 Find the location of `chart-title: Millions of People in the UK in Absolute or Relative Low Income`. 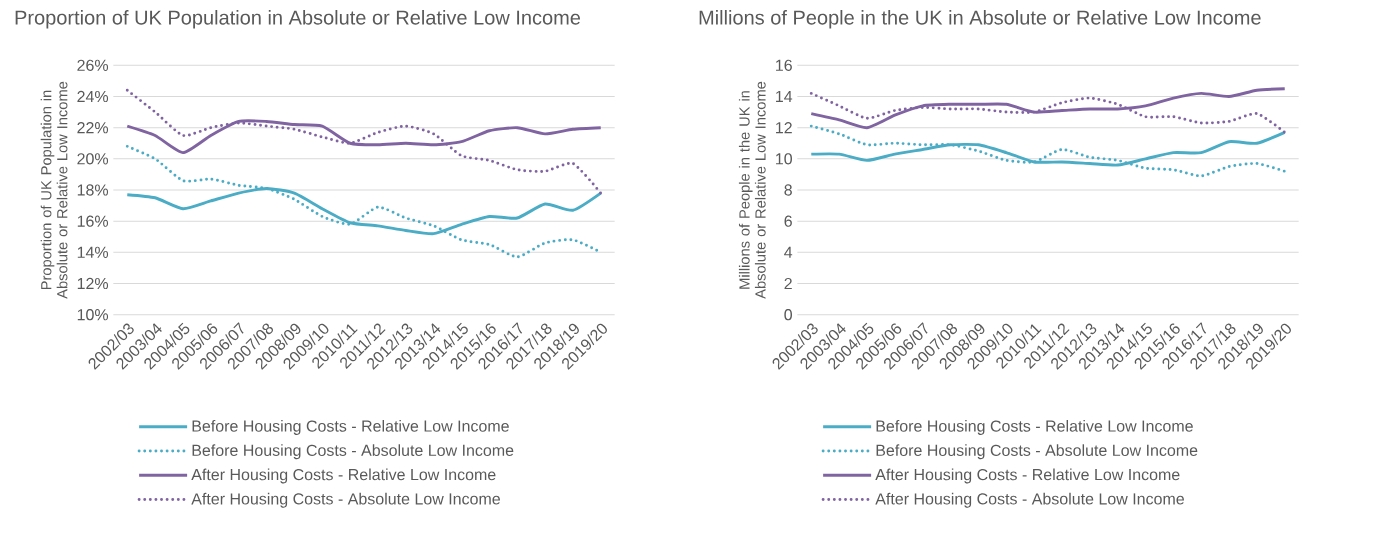

chart-title: Millions of People in the UK in Absolute or Relative Low Income is located at coordinates (980, 19).